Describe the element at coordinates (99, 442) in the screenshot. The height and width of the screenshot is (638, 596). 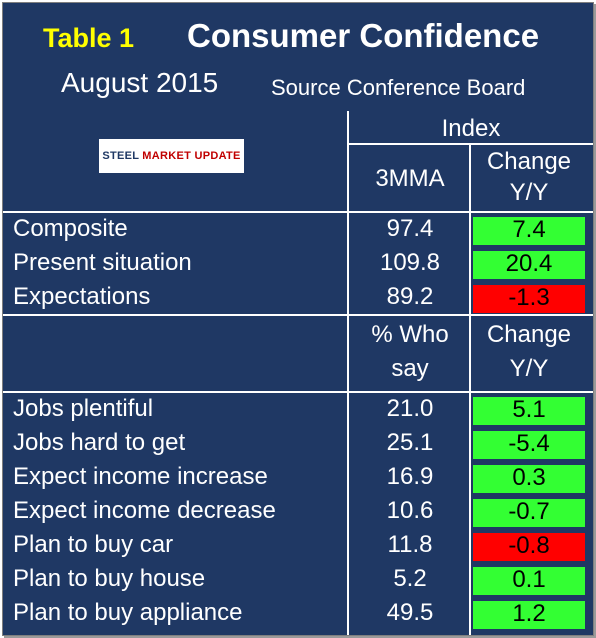
I see `row-label: Jobs hard to get` at that location.